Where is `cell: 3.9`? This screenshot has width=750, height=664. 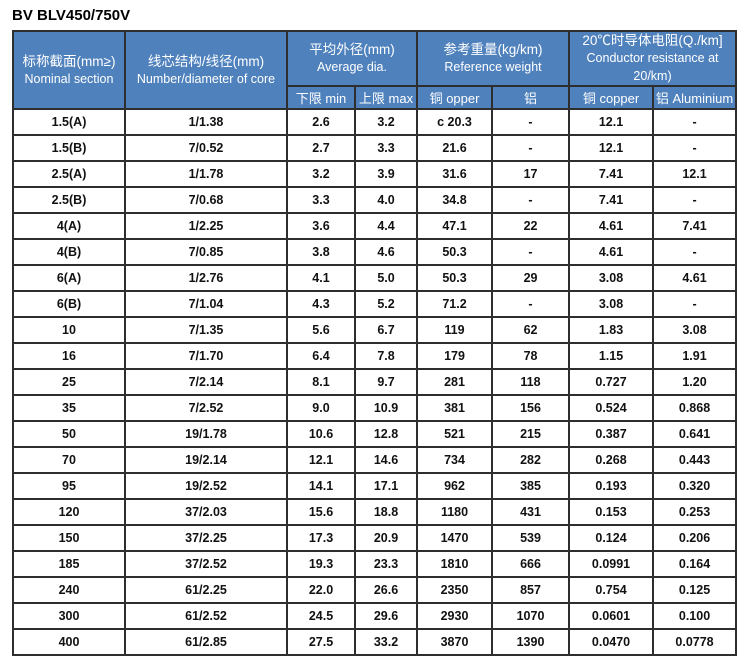
cell: 3.9 is located at coordinates (386, 174).